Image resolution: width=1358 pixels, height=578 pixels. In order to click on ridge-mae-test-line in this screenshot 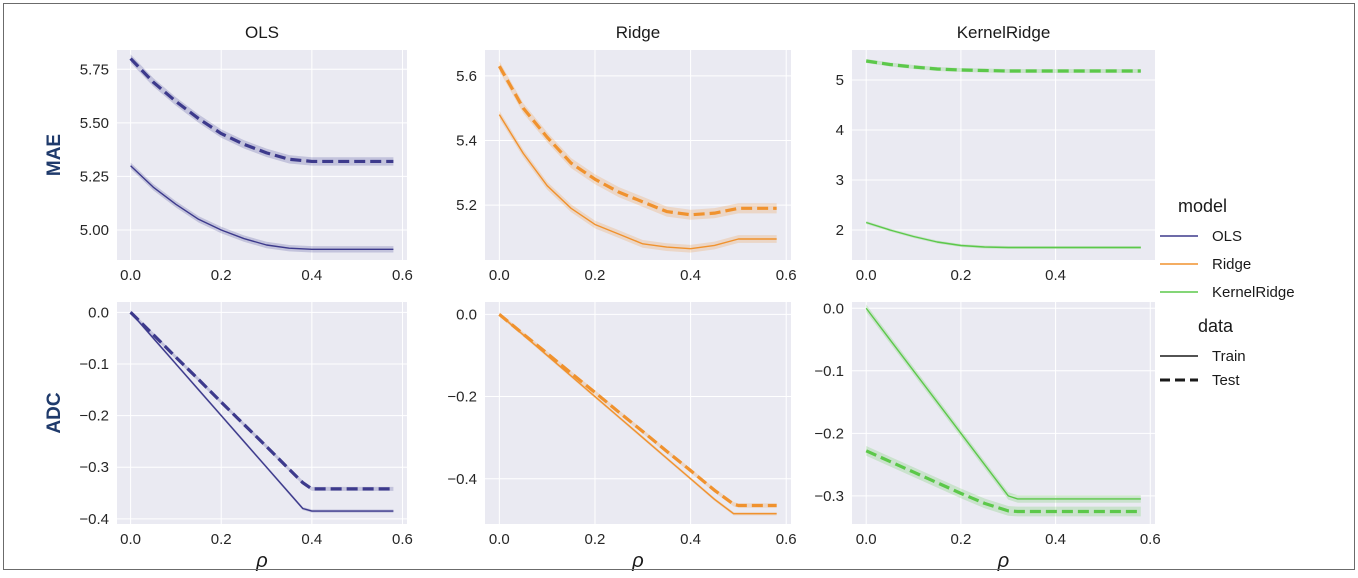, I will do `click(637, 141)`.